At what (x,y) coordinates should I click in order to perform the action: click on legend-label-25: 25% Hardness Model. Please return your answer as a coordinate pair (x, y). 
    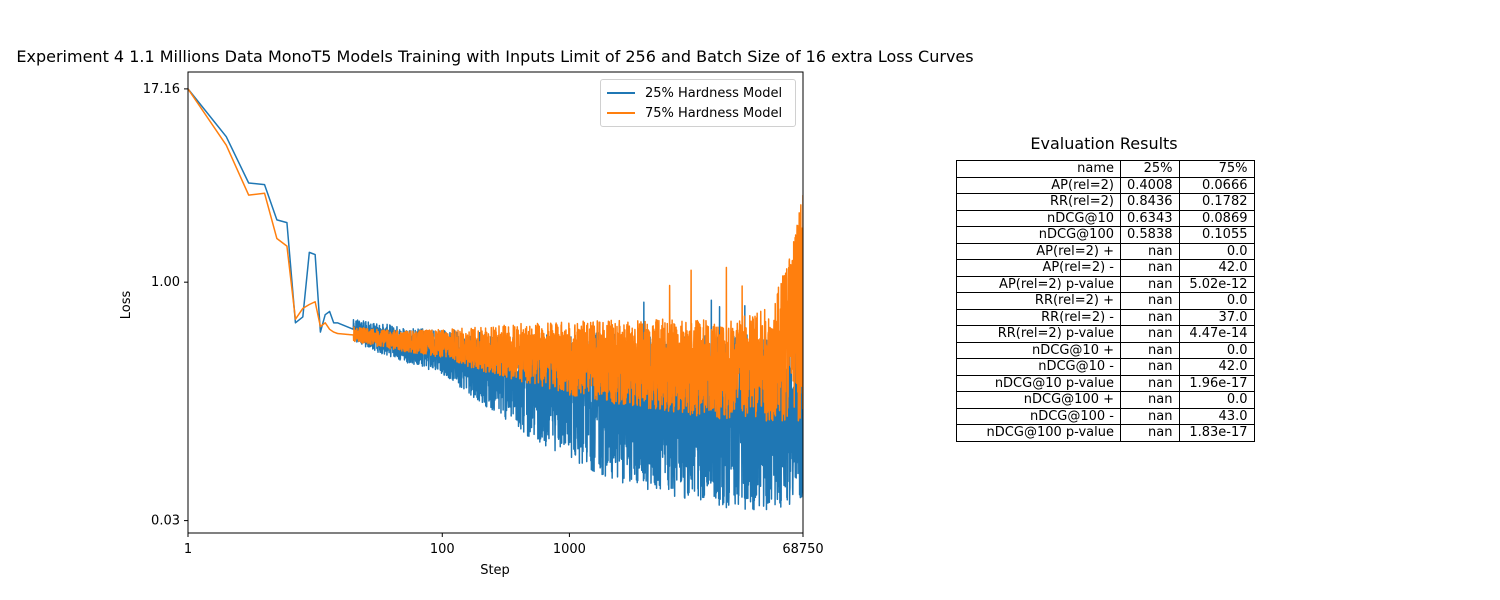
    Looking at the image, I should click on (714, 93).